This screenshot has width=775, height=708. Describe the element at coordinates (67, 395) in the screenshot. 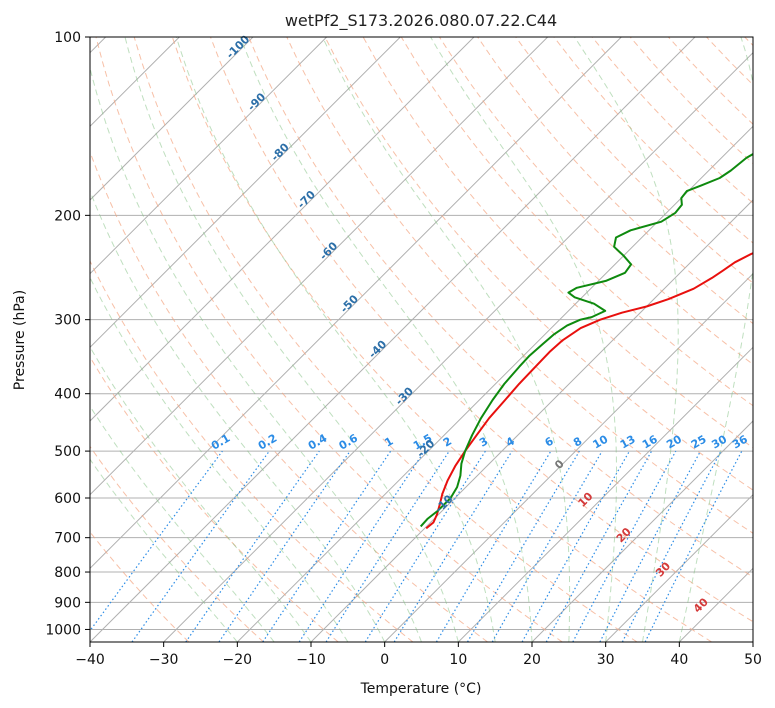

I see `y-tick-label: 400` at that location.